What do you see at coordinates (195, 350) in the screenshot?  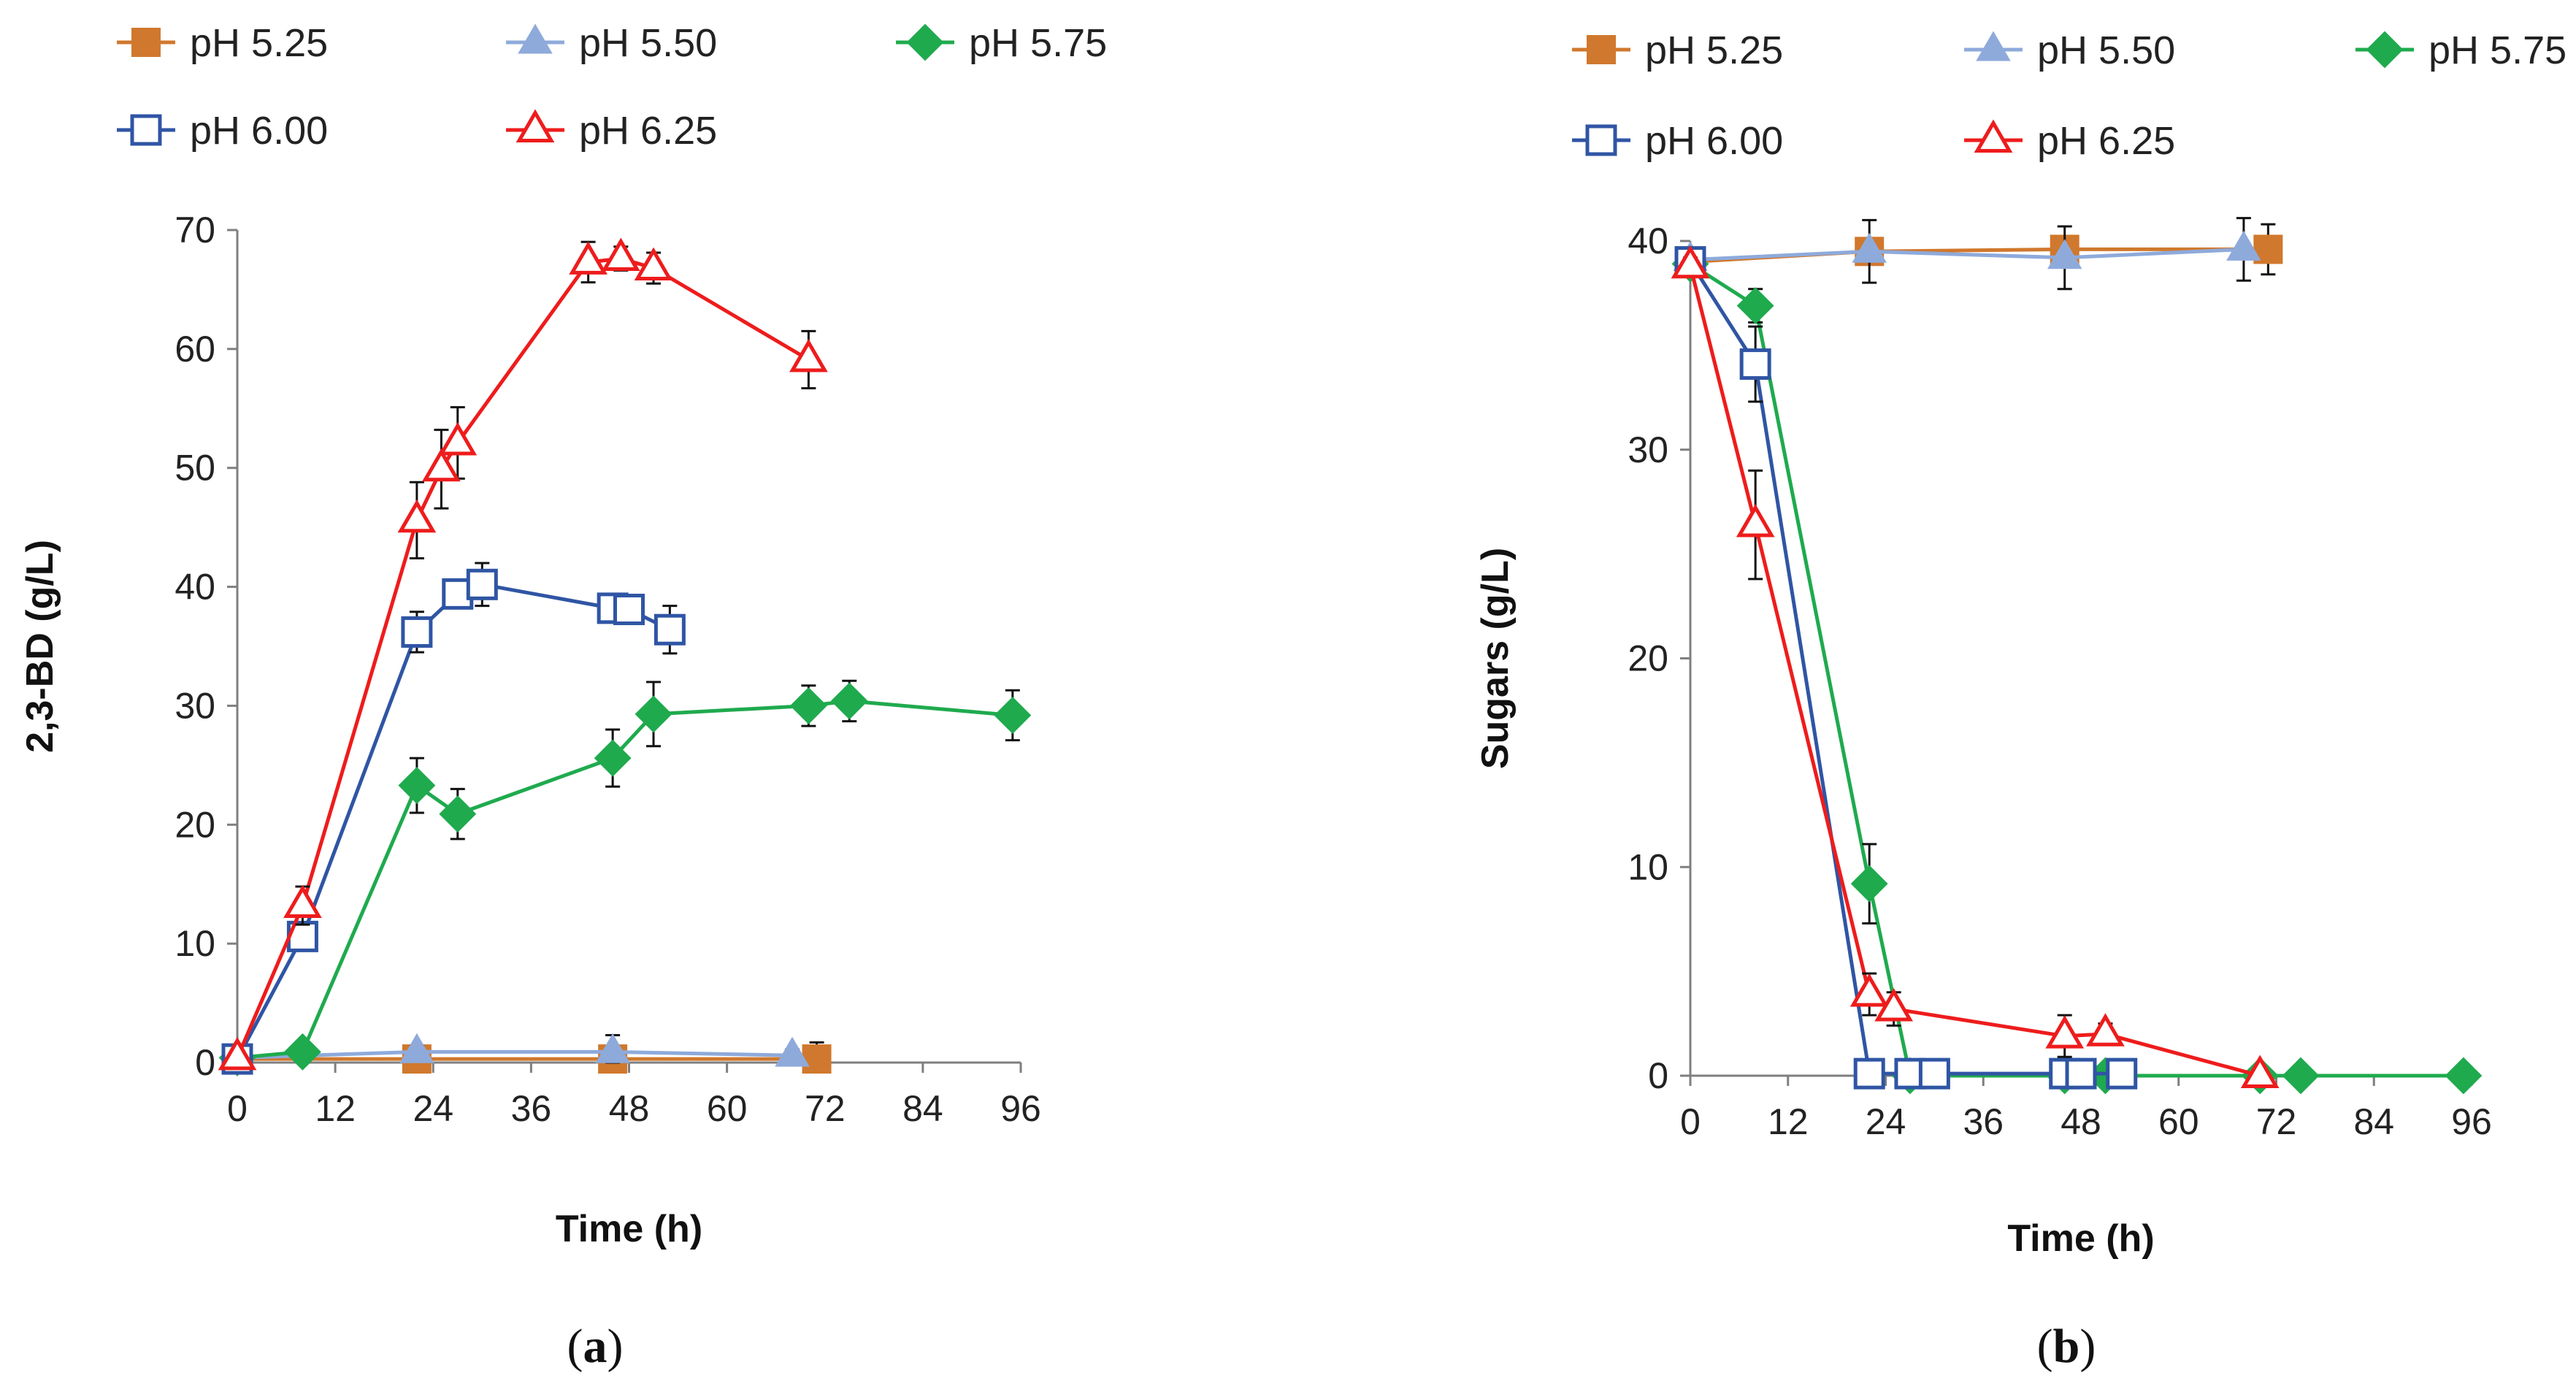 I see `y-tick-label: 60` at bounding box center [195, 350].